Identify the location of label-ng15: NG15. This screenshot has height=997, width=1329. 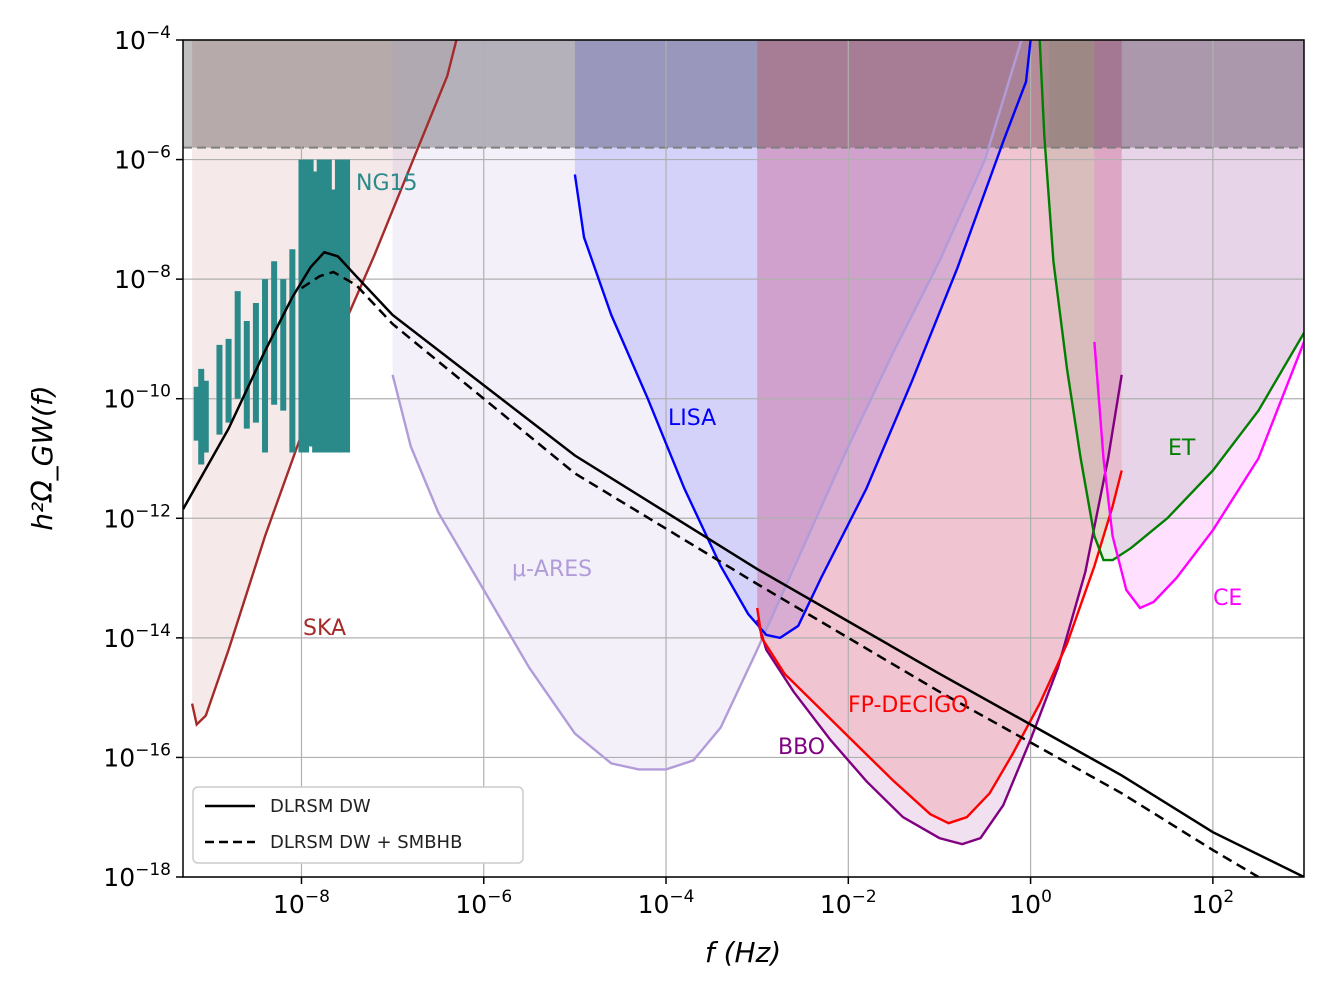
(387, 183).